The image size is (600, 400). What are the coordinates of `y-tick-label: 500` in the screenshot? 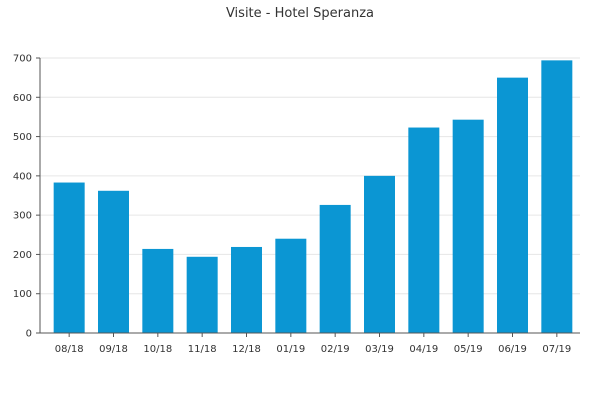 It's located at (22, 137).